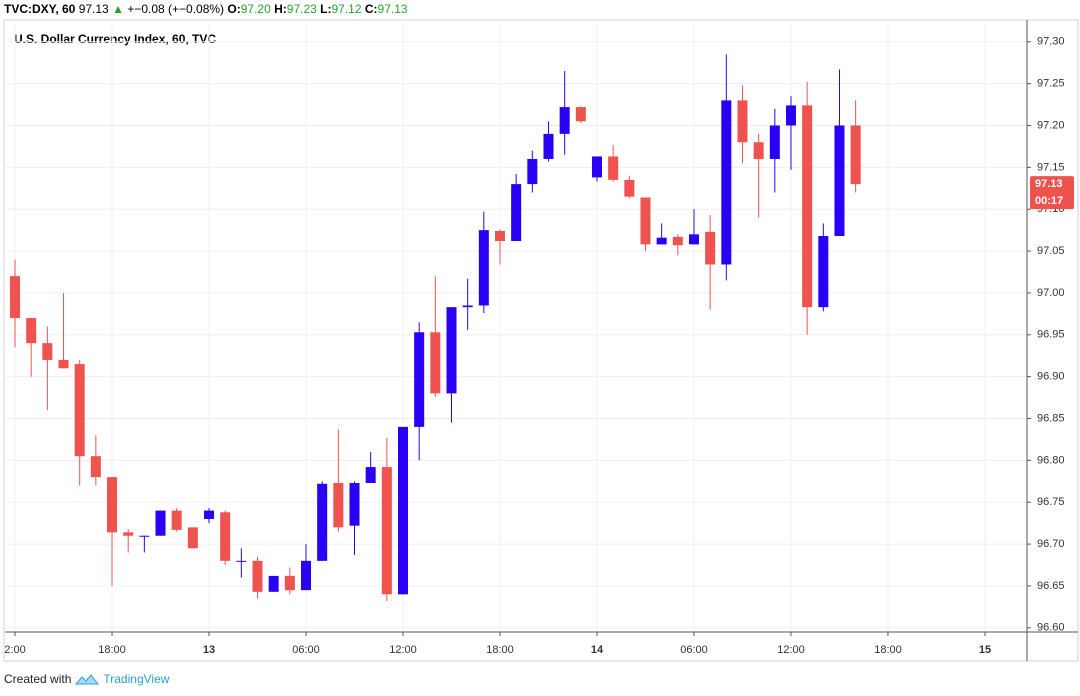  I want to click on y-tick-label: 97.25, so click(1051, 84).